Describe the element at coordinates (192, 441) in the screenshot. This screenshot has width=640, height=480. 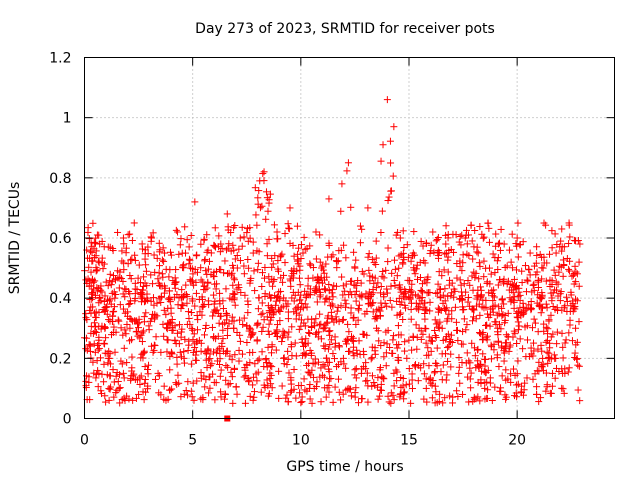
I see `x-tick-label: 5` at that location.